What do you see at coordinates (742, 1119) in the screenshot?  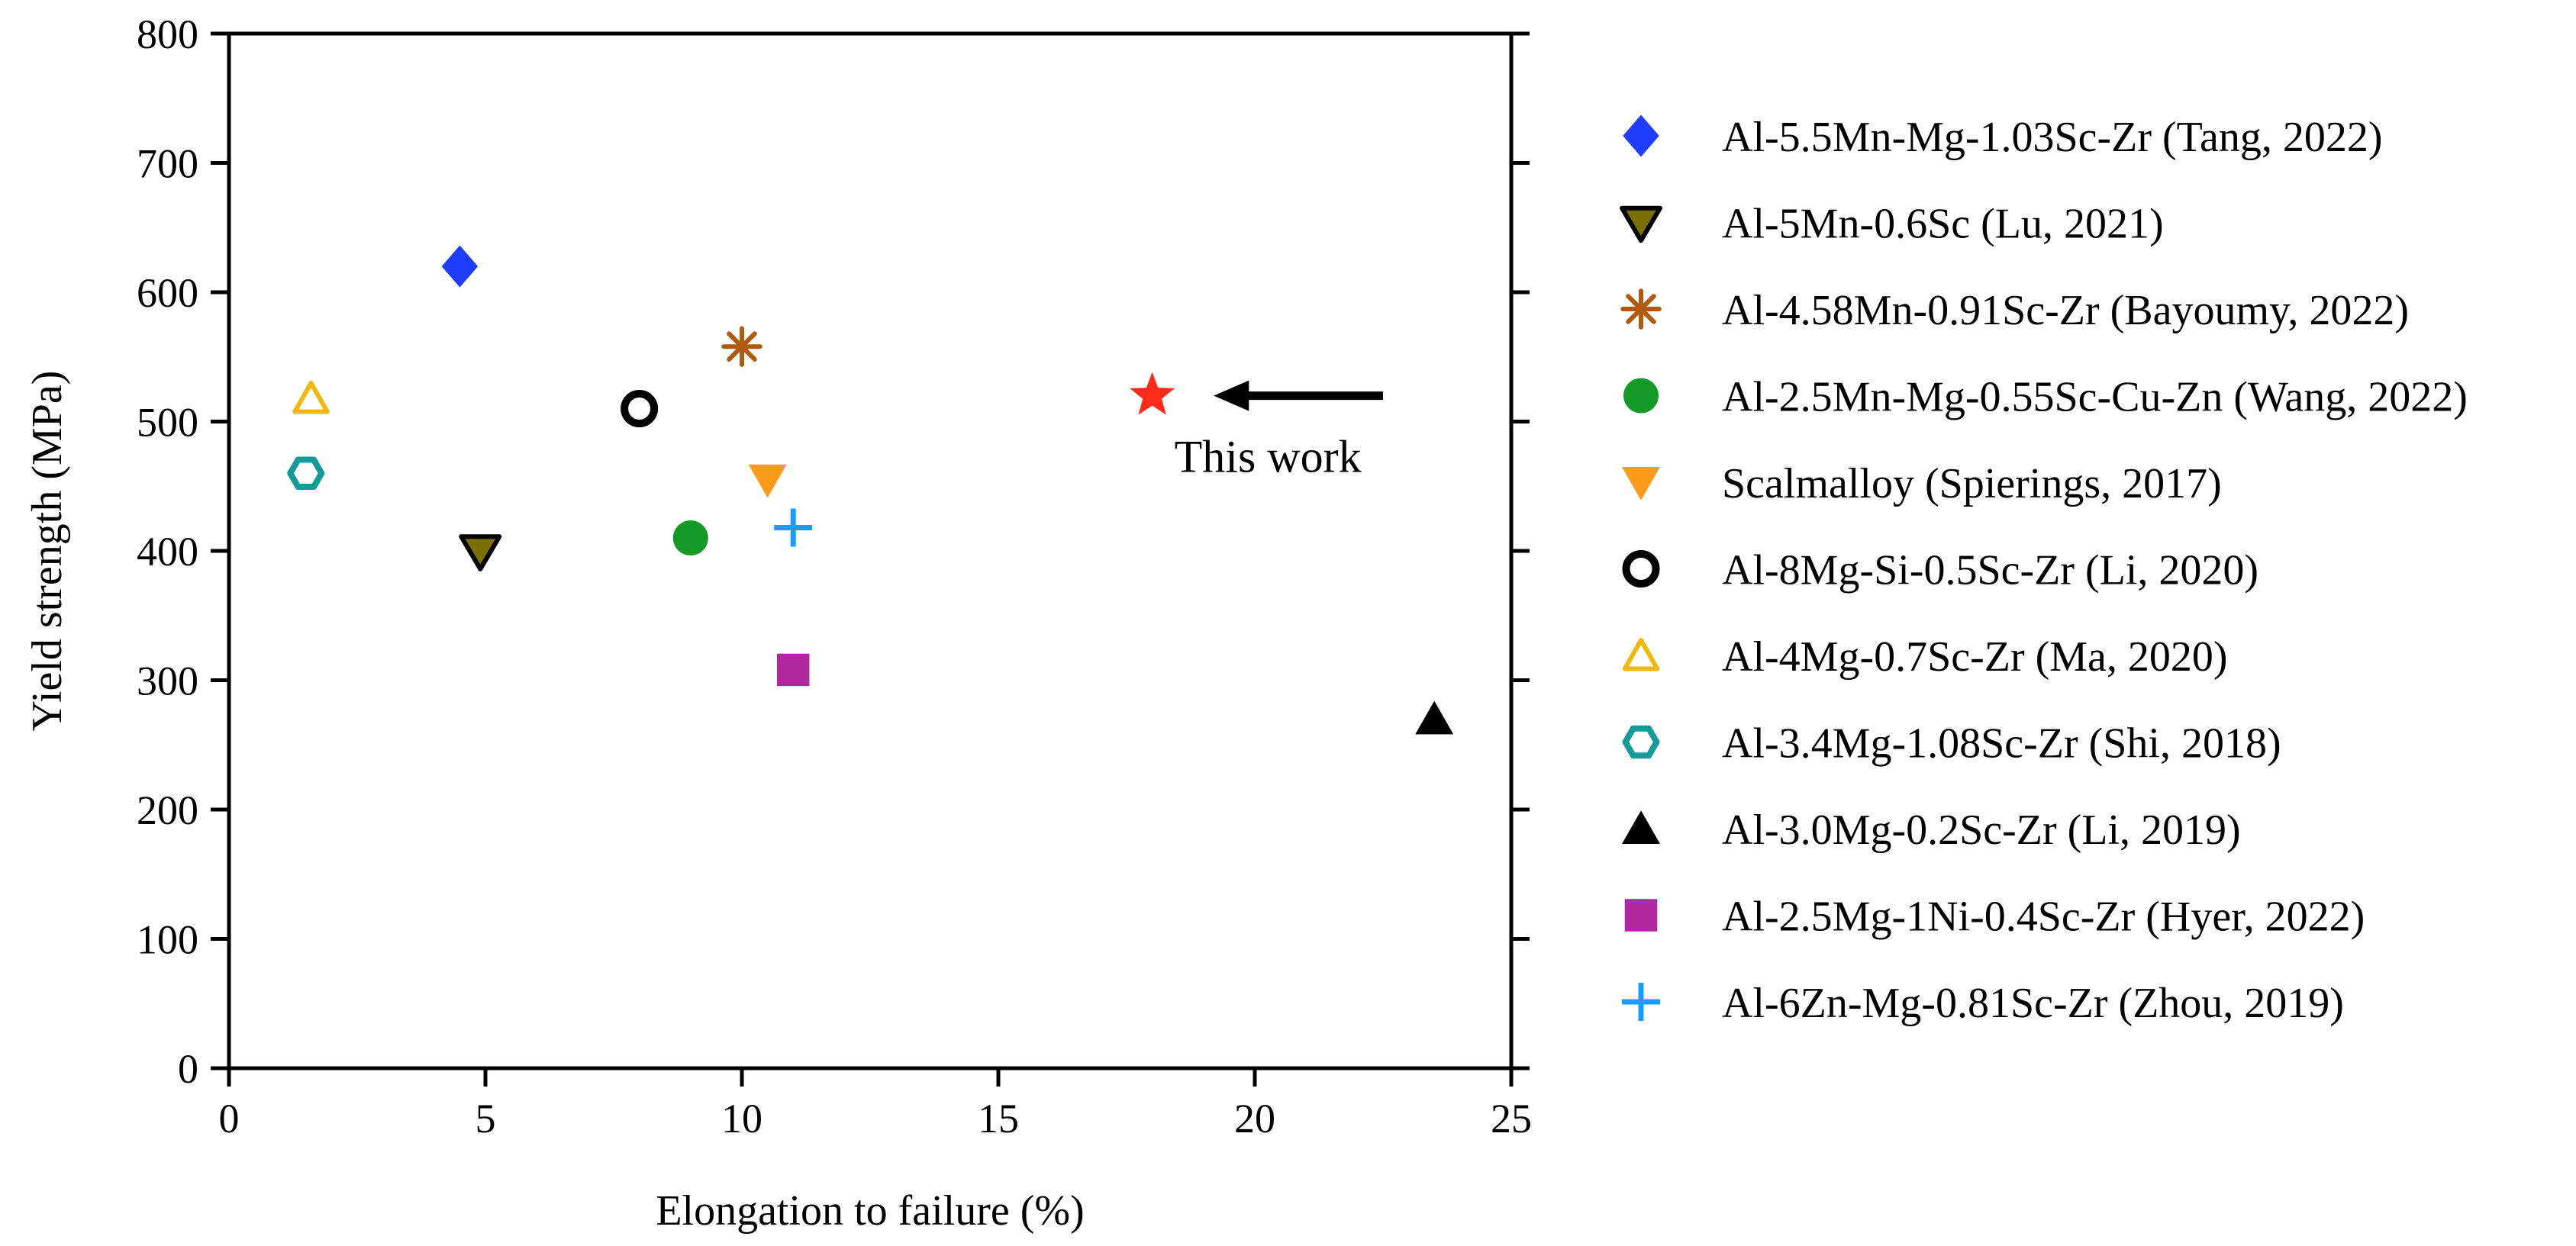 I see `x-tick-label: 10` at bounding box center [742, 1119].